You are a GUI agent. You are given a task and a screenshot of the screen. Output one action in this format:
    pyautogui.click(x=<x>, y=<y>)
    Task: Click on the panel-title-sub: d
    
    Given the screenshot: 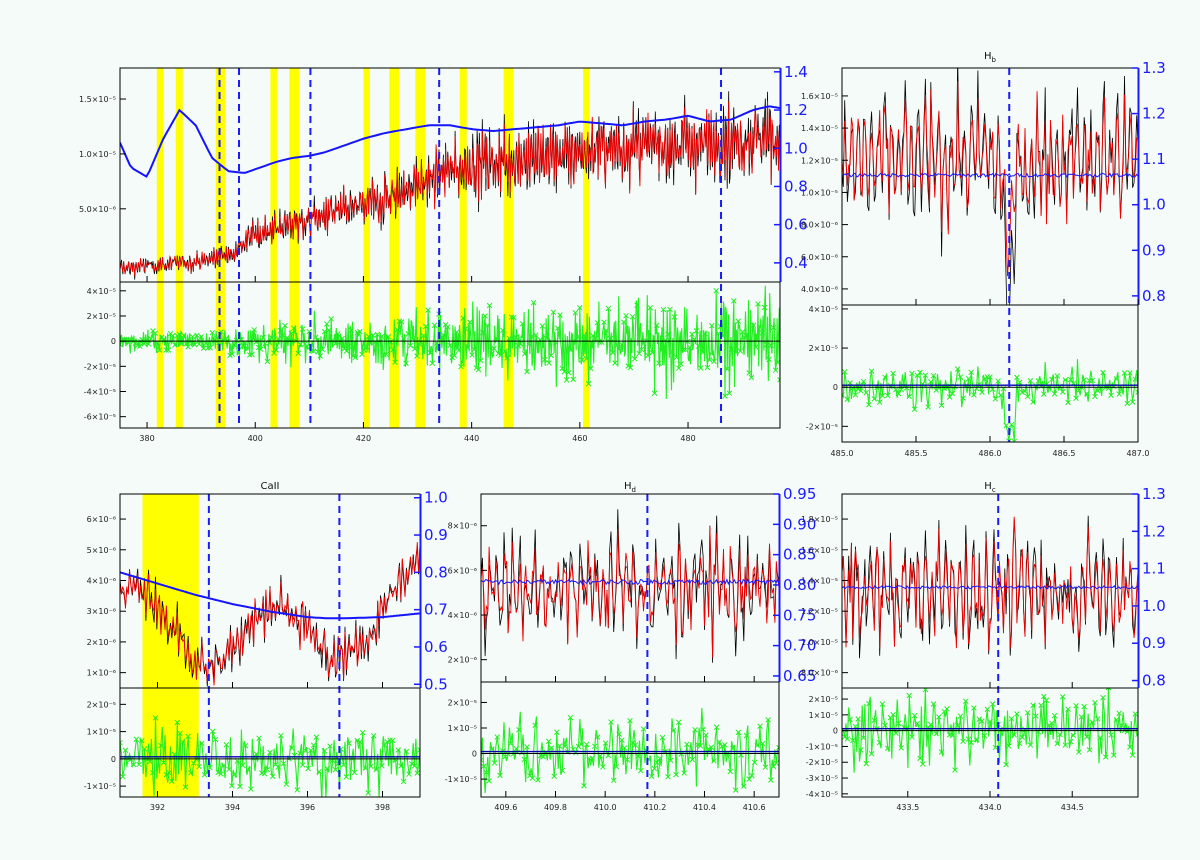 What is the action you would take?
    pyautogui.click(x=634, y=490)
    